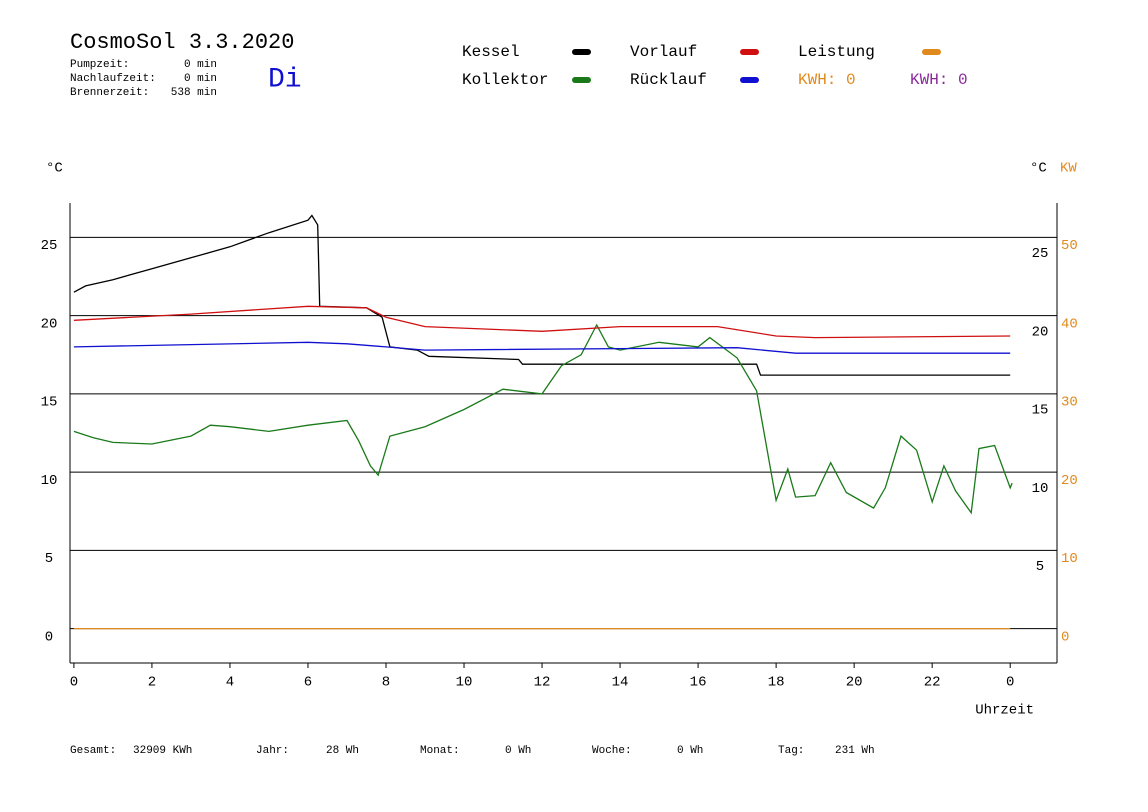 Image resolution: width=1148 pixels, height=812 pixels. I want to click on y-tick-label: 20, so click(49, 324).